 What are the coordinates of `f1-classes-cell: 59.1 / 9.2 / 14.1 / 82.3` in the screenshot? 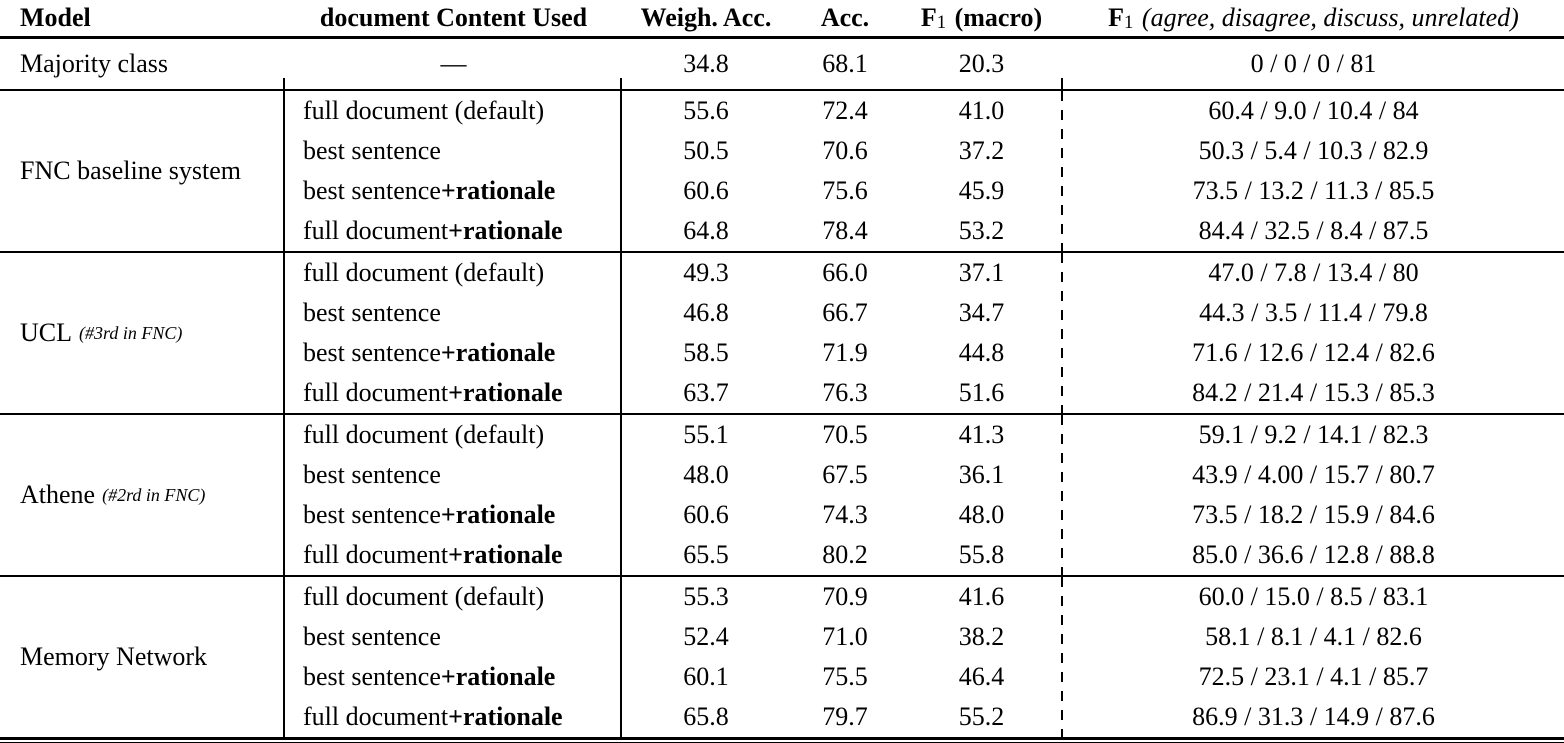 It's located at (1313, 434).